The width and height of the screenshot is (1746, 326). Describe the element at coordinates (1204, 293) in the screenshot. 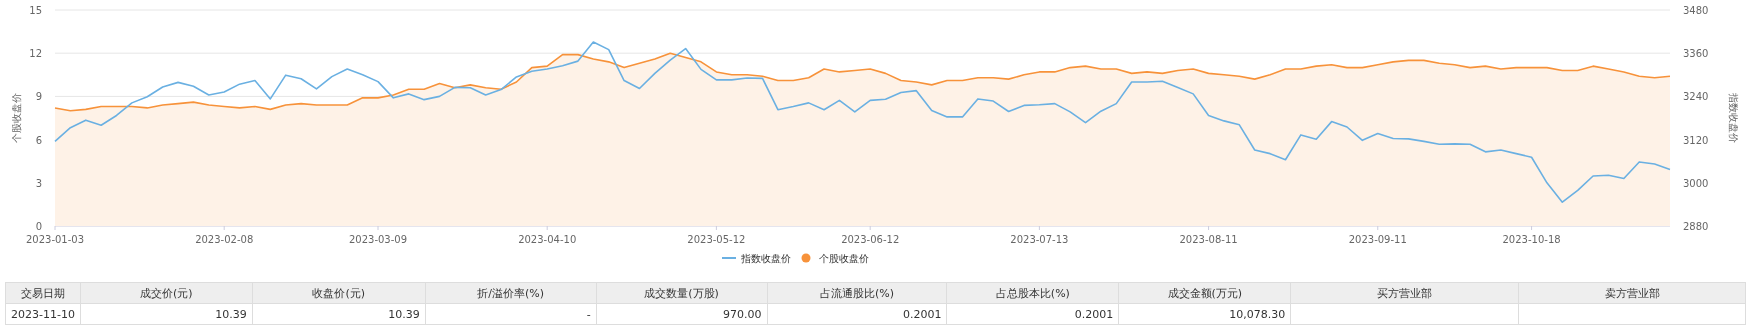

I see `text: 成交金额(万元)` at that location.